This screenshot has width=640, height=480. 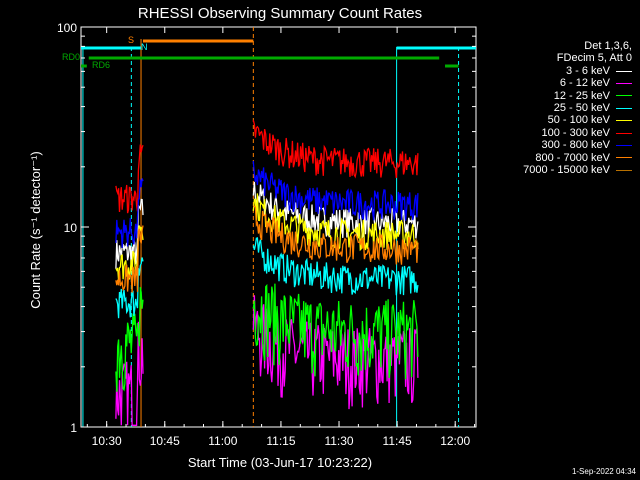 What do you see at coordinates (35, 230) in the screenshot?
I see `y-axis-label: Count Rate (s⁻¹ detector⁻¹)` at bounding box center [35, 230].